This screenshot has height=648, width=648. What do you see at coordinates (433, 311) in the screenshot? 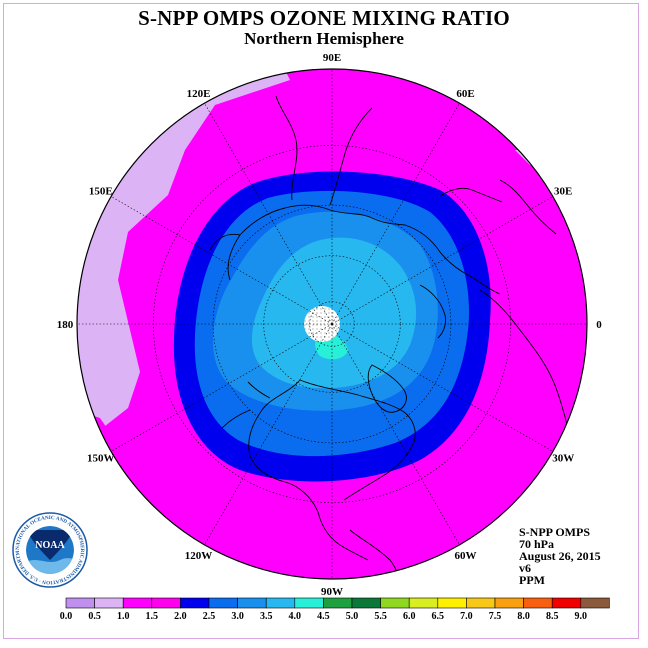
I see `coast-scandinavia` at bounding box center [433, 311].